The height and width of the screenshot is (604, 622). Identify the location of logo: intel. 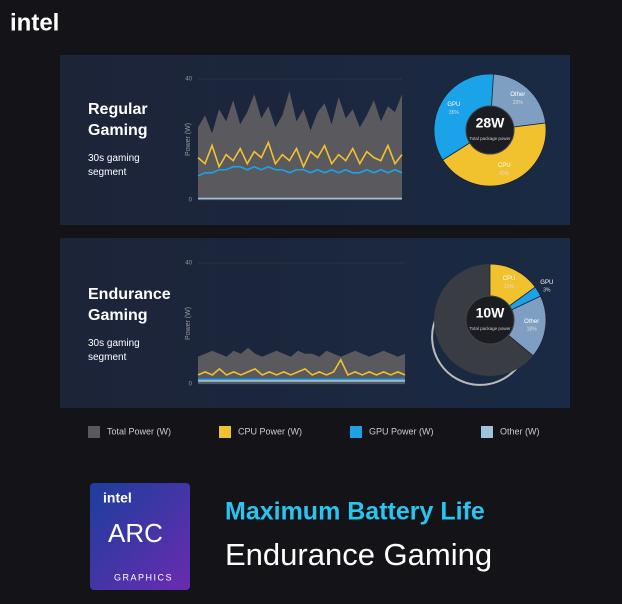
(34, 22).